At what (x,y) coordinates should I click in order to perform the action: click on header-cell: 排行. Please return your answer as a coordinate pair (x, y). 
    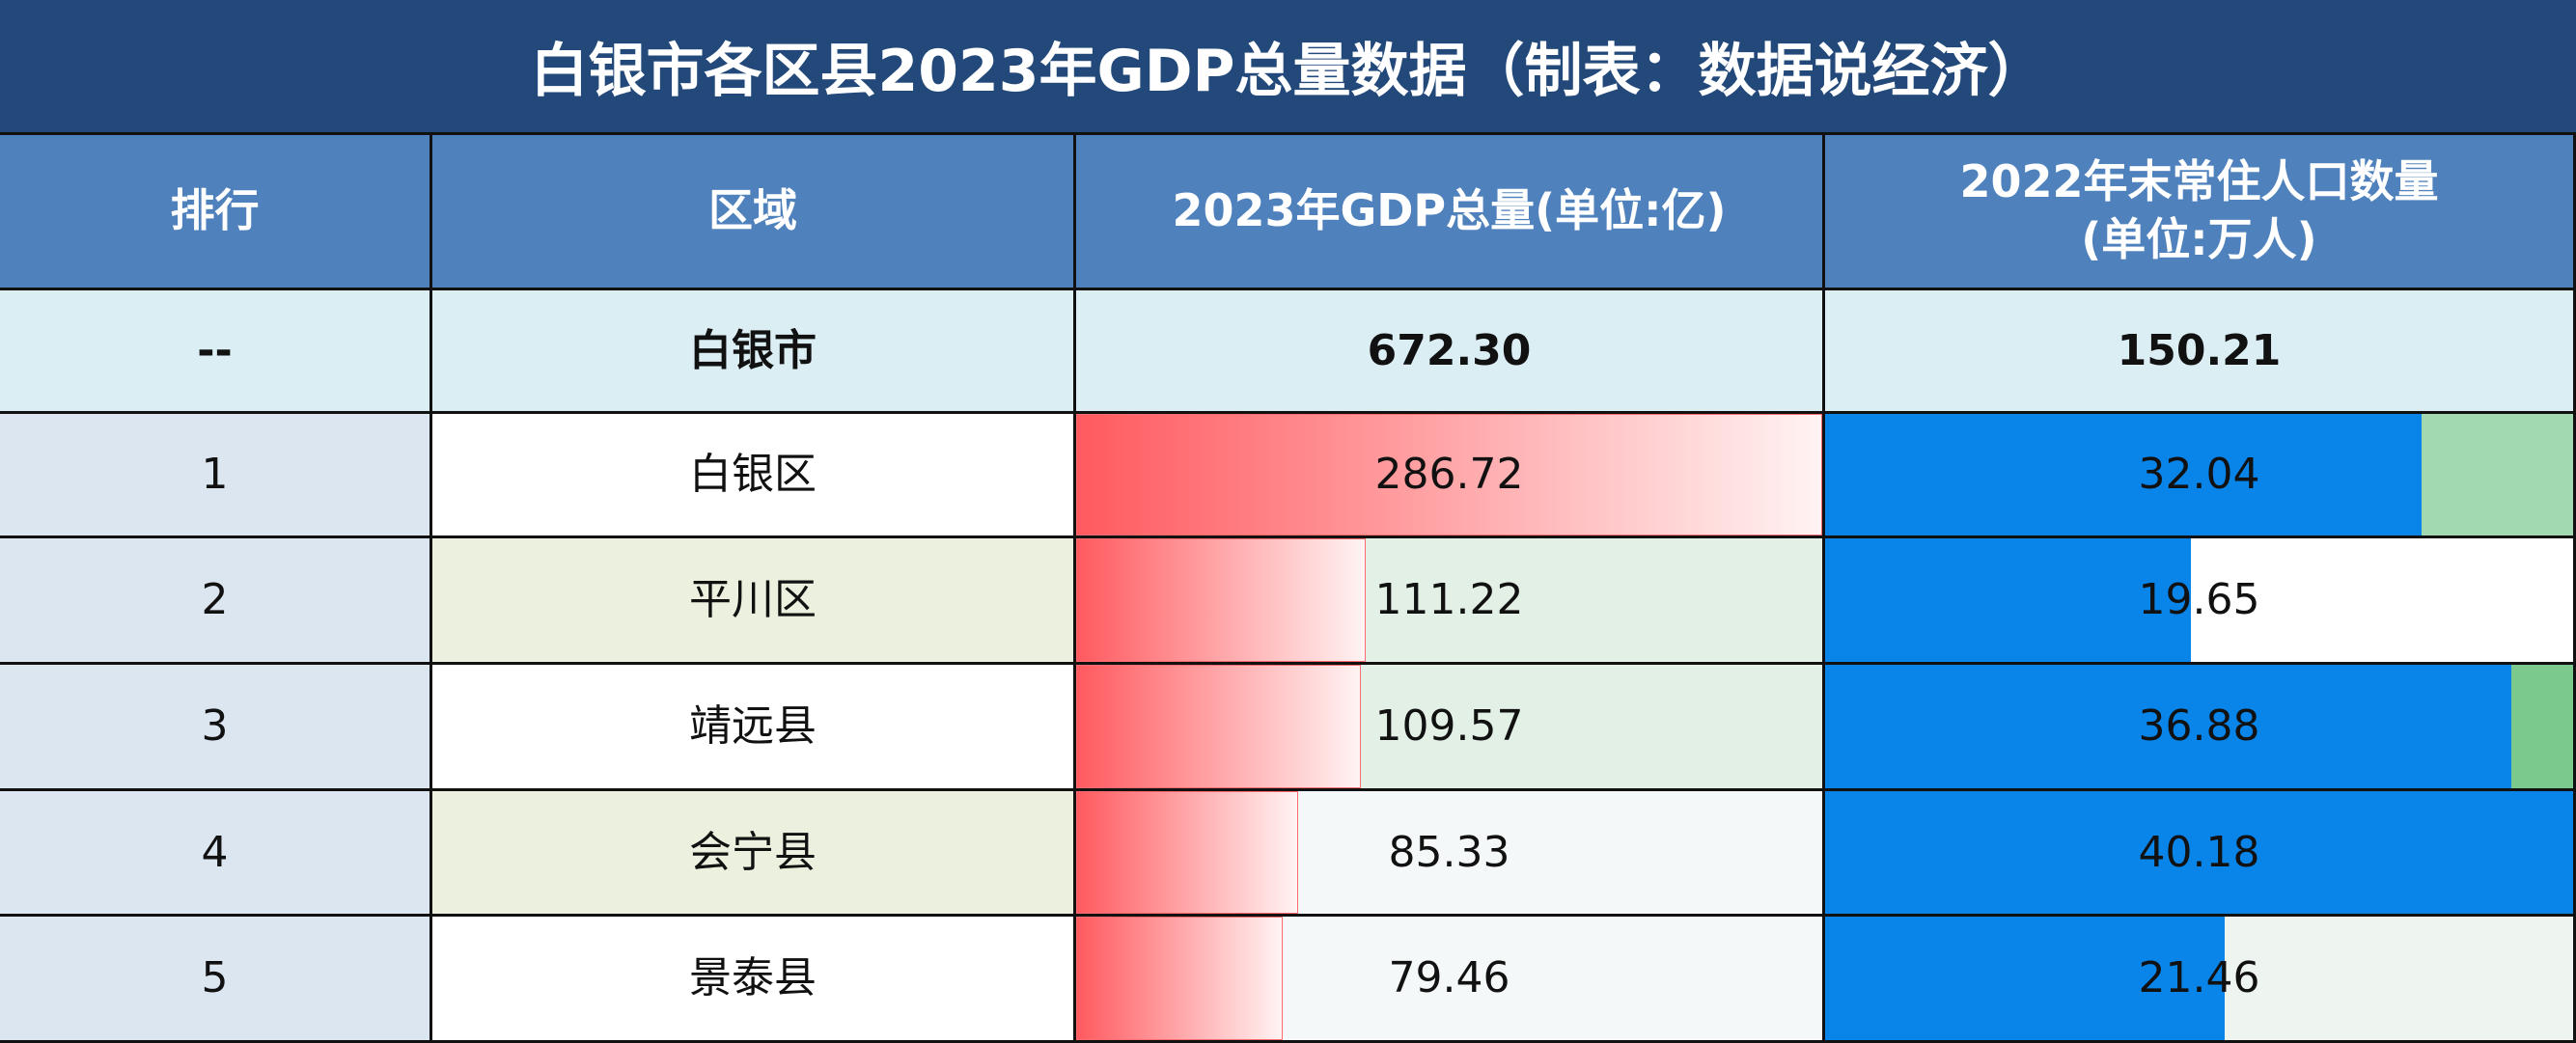
    Looking at the image, I should click on (216, 212).